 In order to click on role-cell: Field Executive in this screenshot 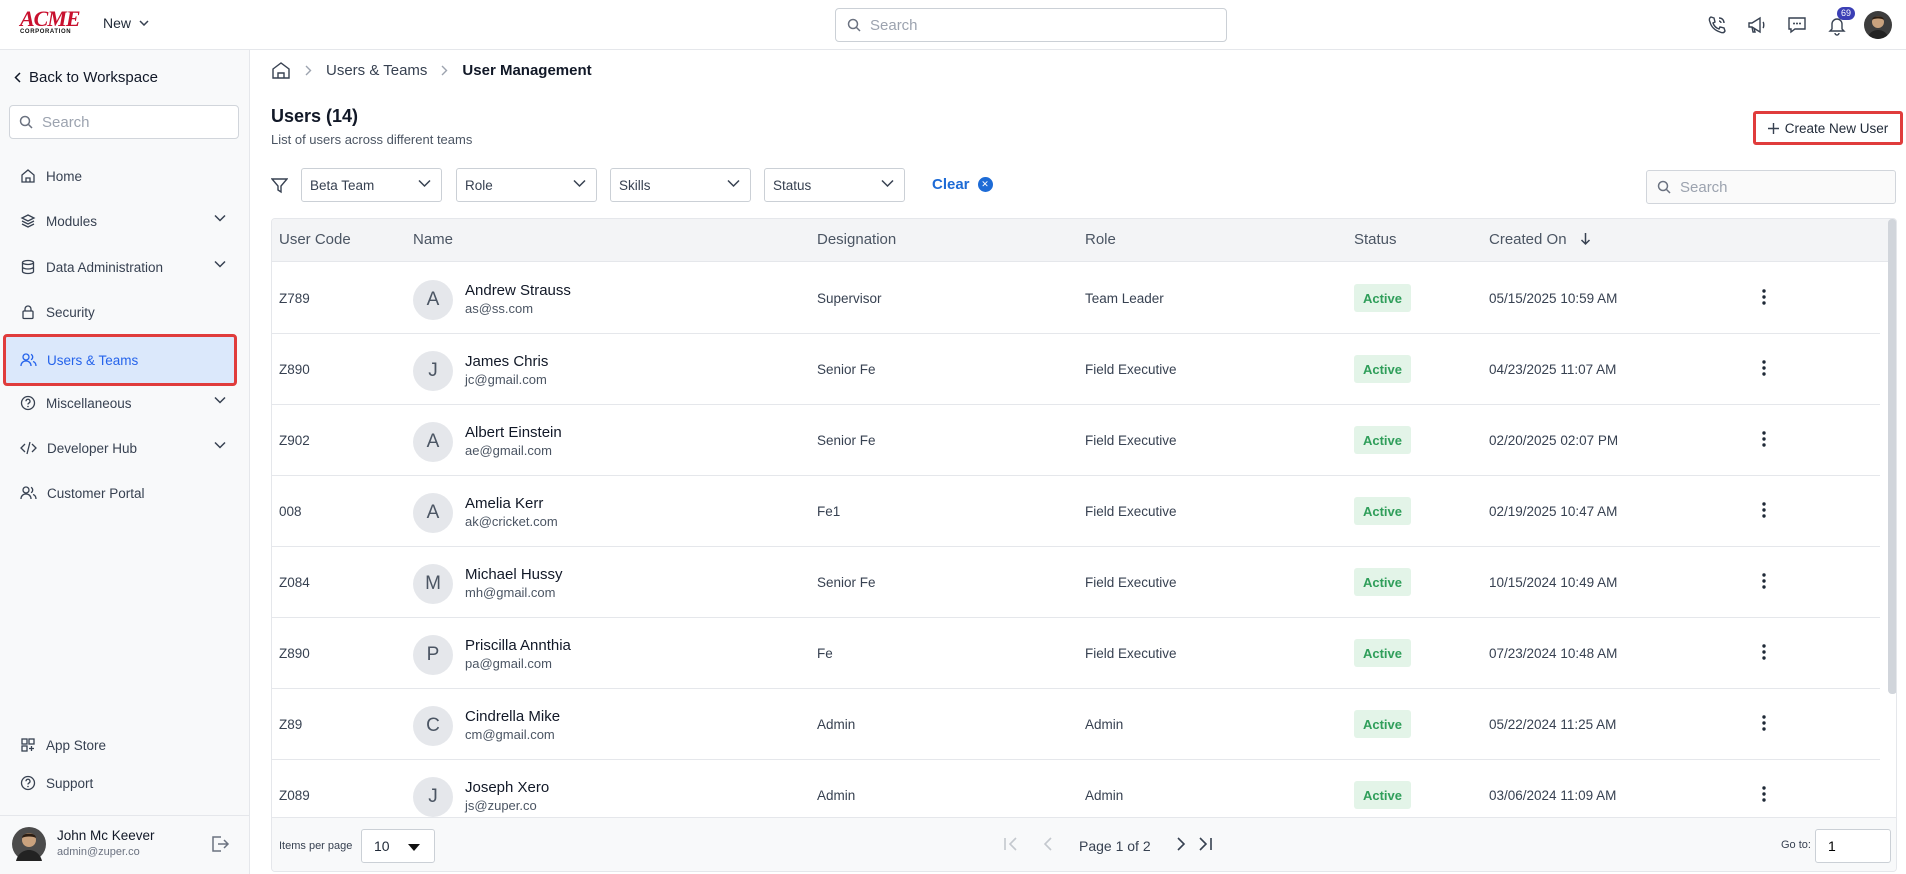, I will do `click(1131, 653)`.